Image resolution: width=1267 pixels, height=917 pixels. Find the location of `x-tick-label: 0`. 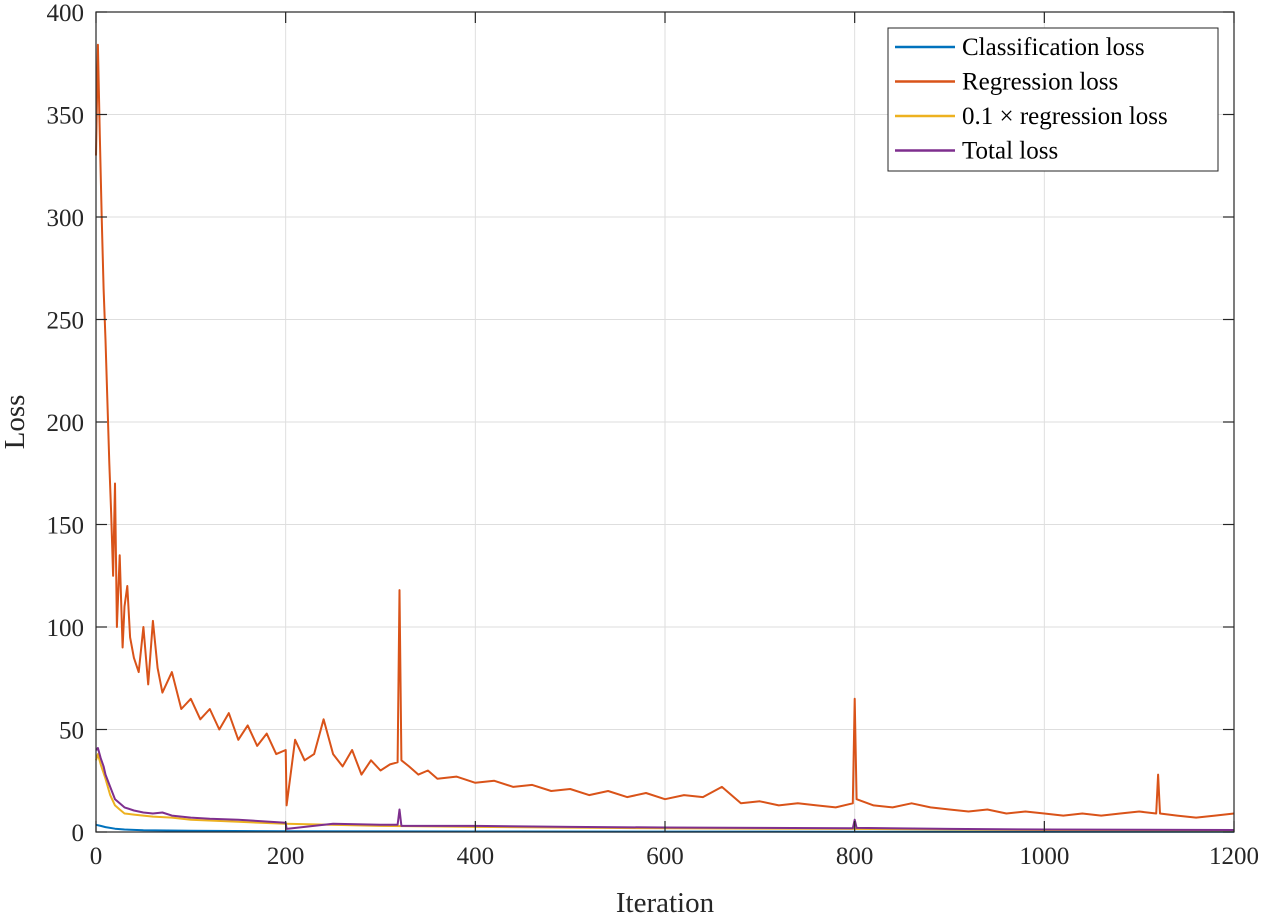

x-tick-label: 0 is located at coordinates (96, 856).